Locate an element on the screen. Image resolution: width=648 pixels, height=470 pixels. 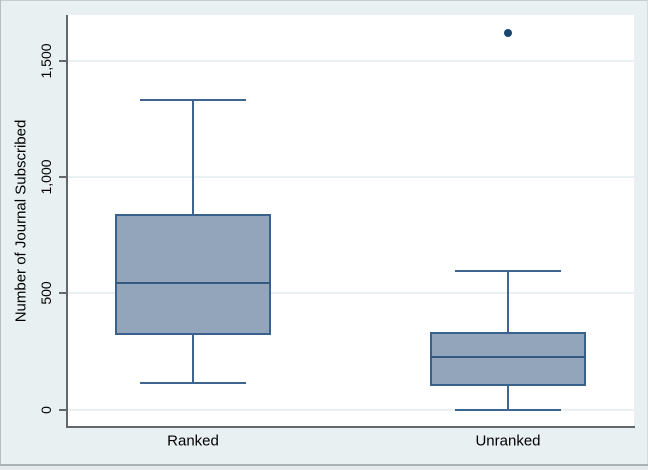
upper-whisker-cap-unranked is located at coordinates (508, 271).